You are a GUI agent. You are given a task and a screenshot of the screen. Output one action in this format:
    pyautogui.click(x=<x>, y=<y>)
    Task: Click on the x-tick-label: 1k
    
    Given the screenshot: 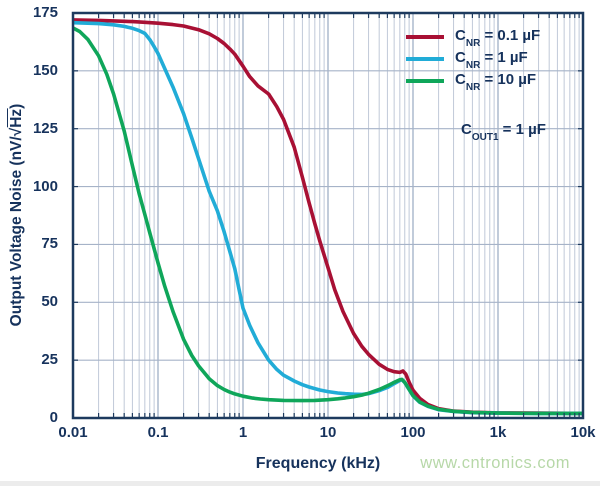 What is the action you would take?
    pyautogui.click(x=498, y=432)
    